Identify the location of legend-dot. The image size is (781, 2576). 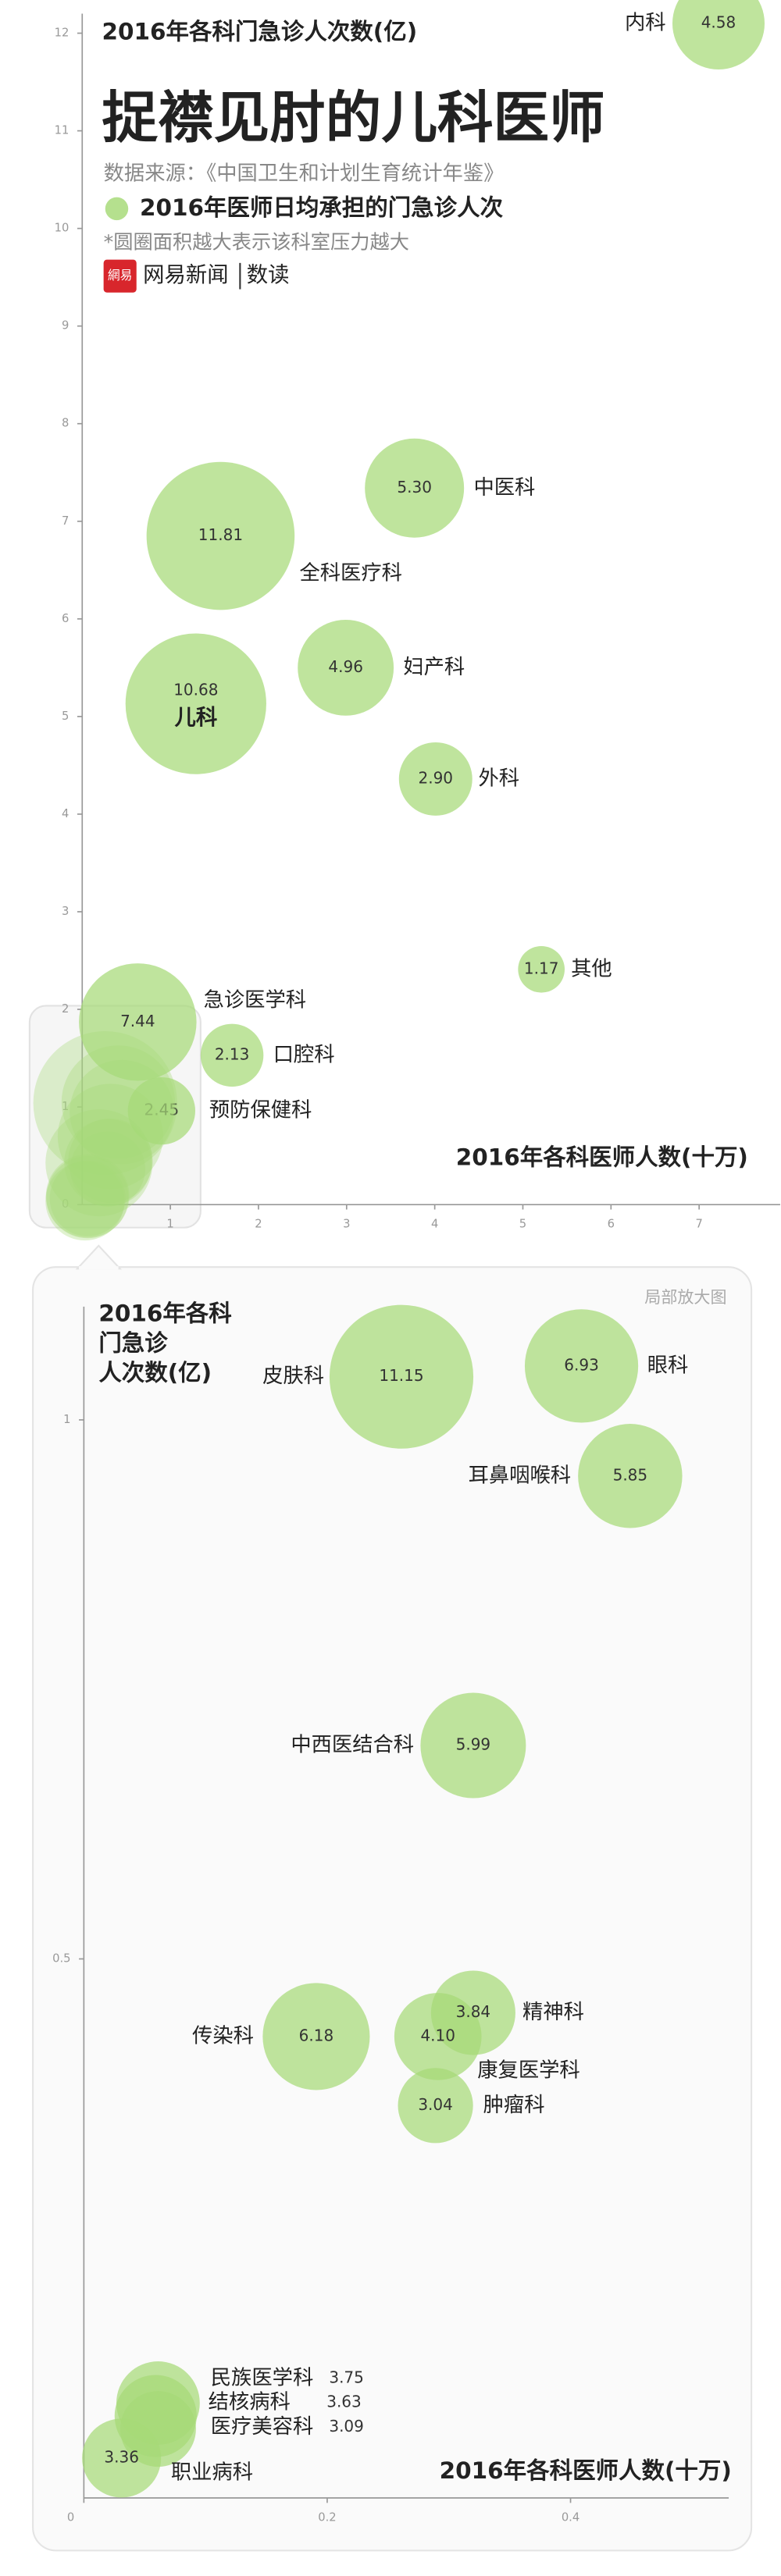
(117, 209).